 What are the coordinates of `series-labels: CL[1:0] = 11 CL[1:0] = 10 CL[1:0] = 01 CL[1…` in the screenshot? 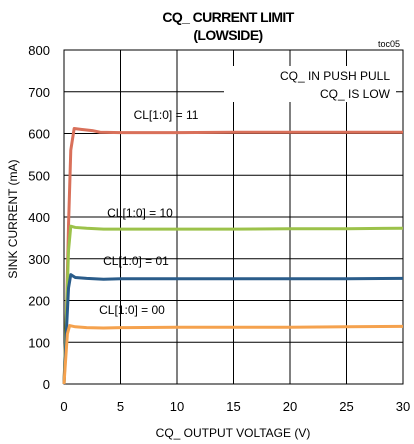 It's located at (149, 212).